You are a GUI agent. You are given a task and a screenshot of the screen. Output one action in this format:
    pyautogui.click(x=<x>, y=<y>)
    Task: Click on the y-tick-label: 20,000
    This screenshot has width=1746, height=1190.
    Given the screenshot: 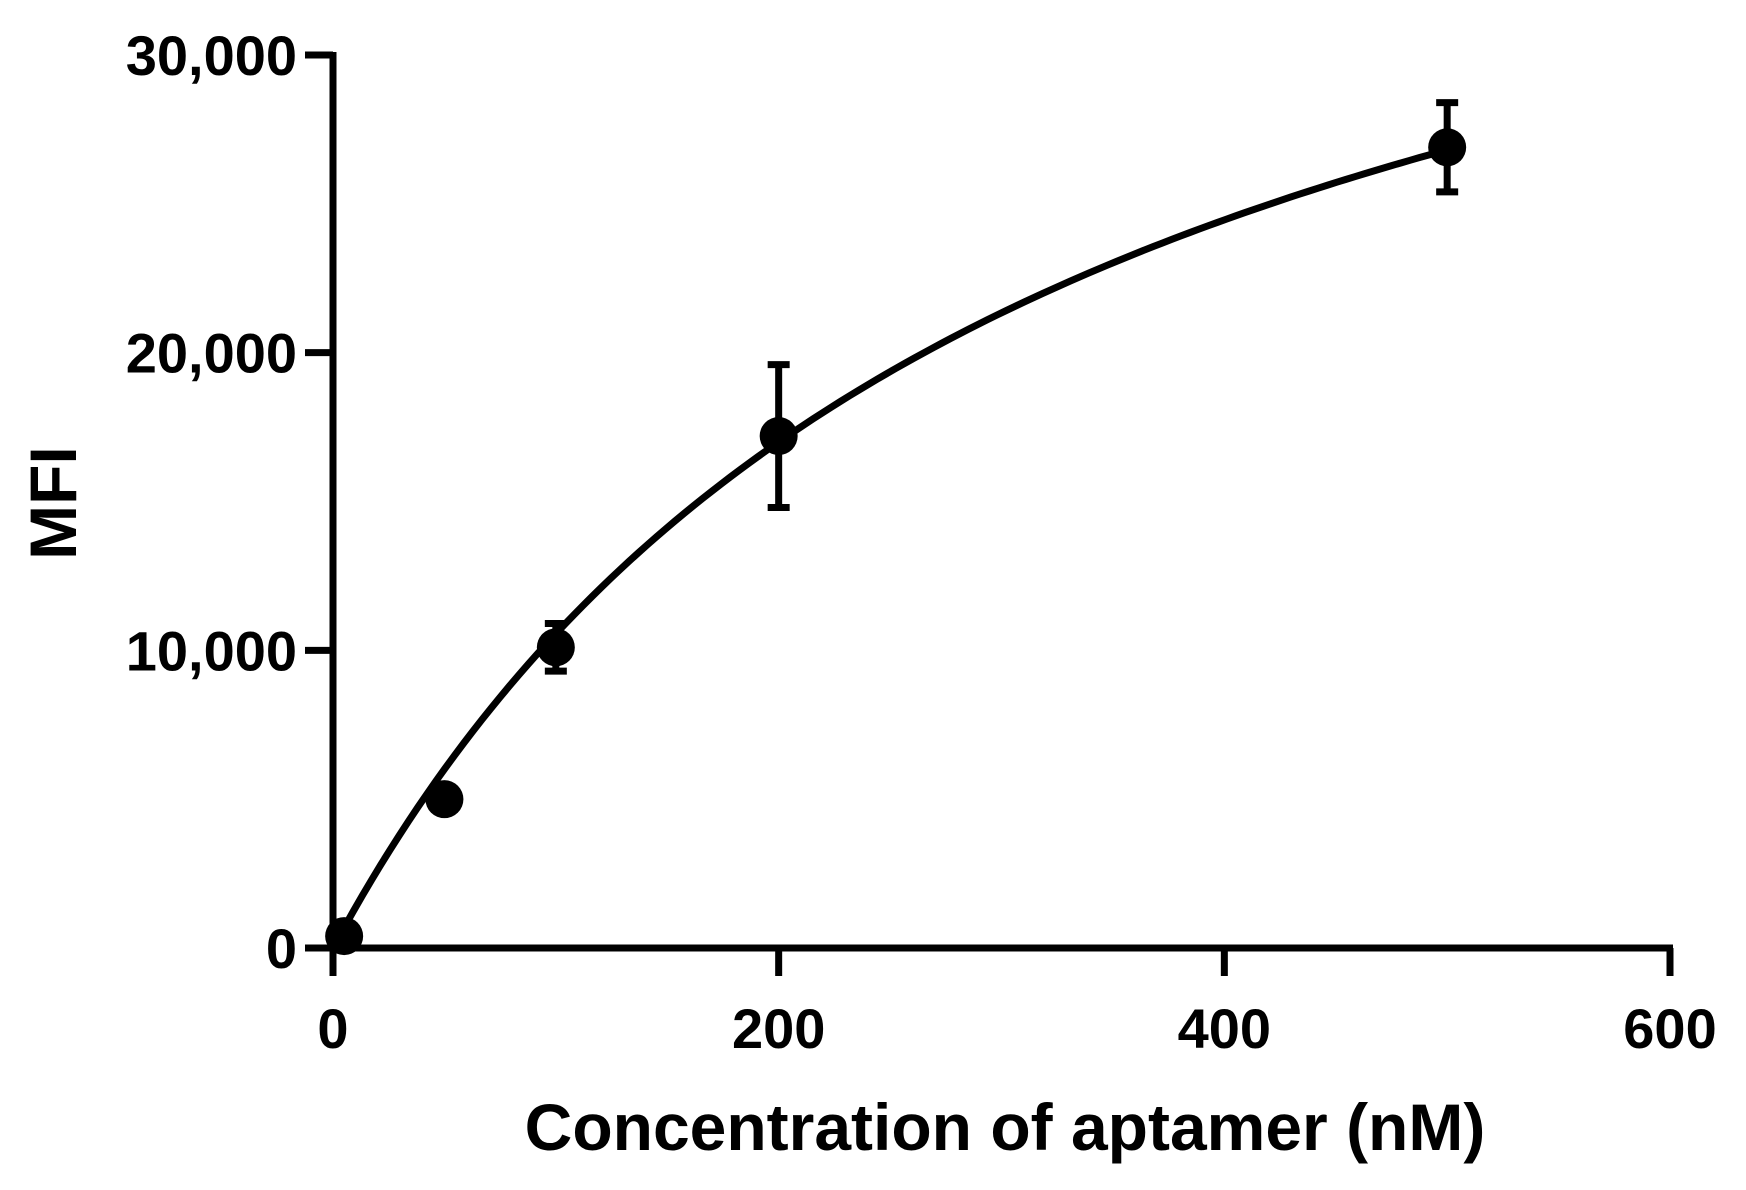 What is the action you would take?
    pyautogui.click(x=211, y=353)
    